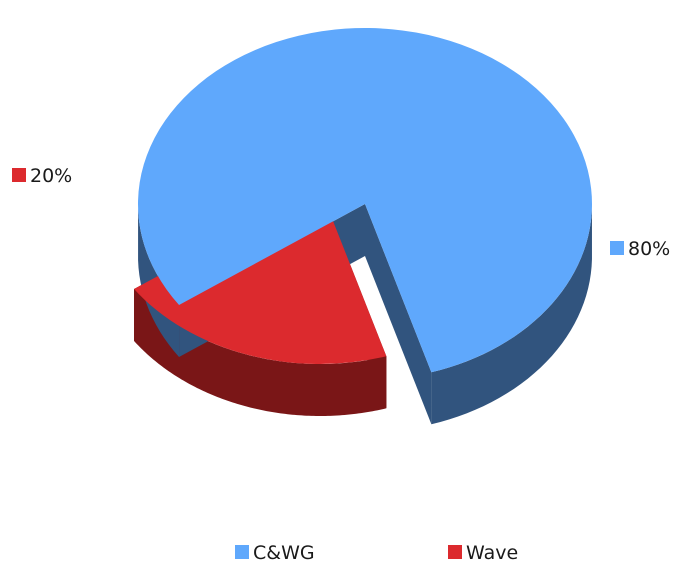 The image size is (682, 565). I want to click on legend-swatch-wave, so click(455, 552).